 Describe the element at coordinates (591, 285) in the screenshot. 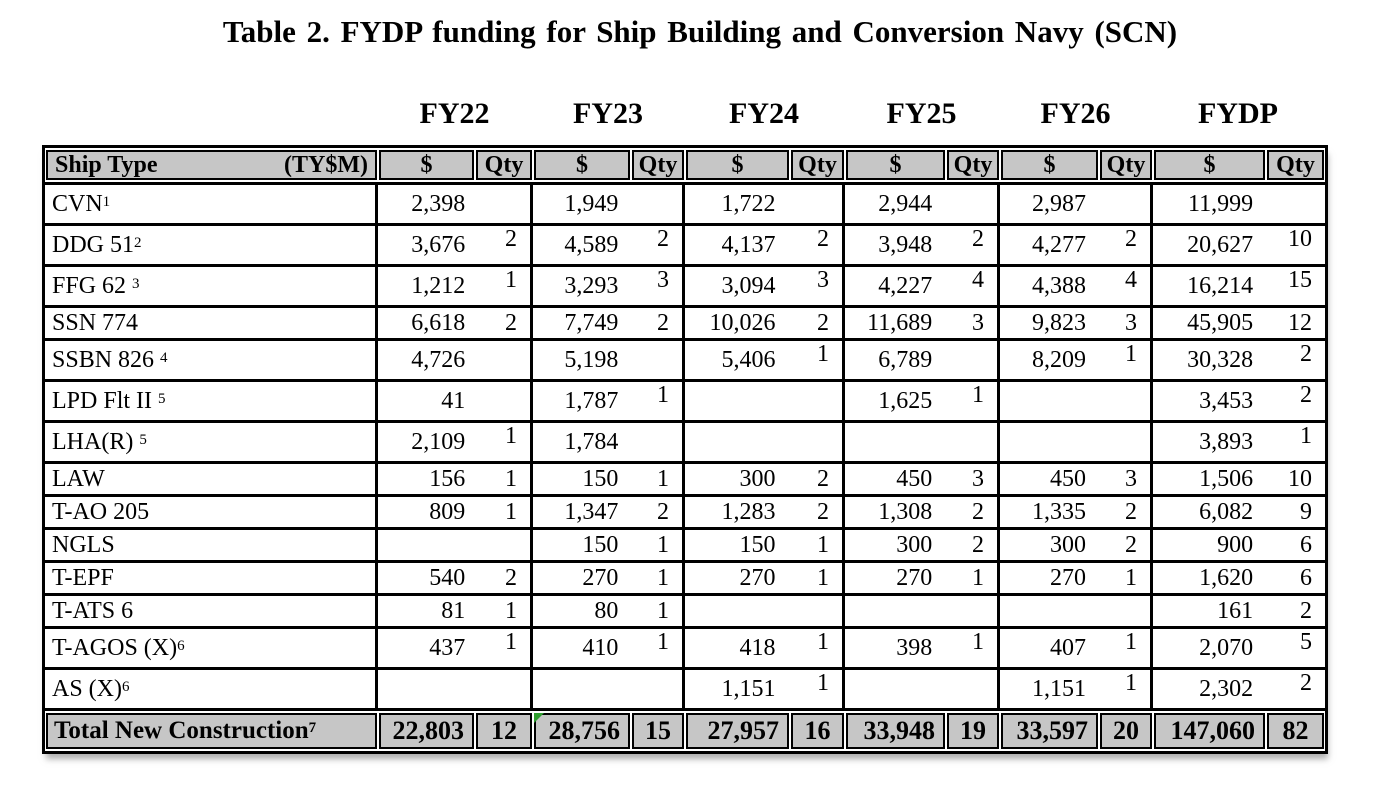

I see `dollar-value: 3,293` at that location.